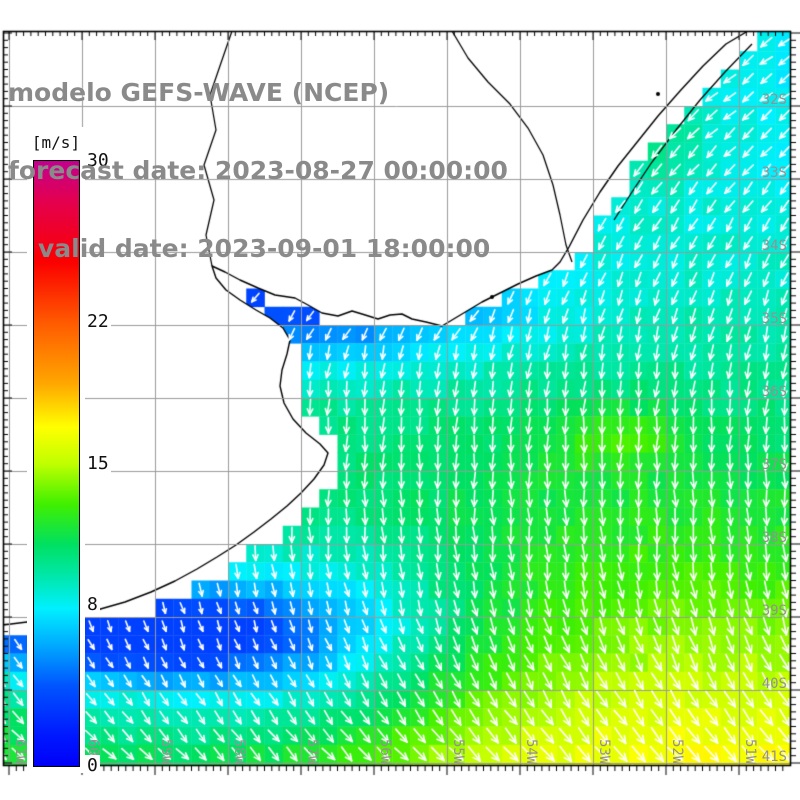 The height and width of the screenshot is (800, 800). I want to click on lon-label: 54W, so click(531, 751).